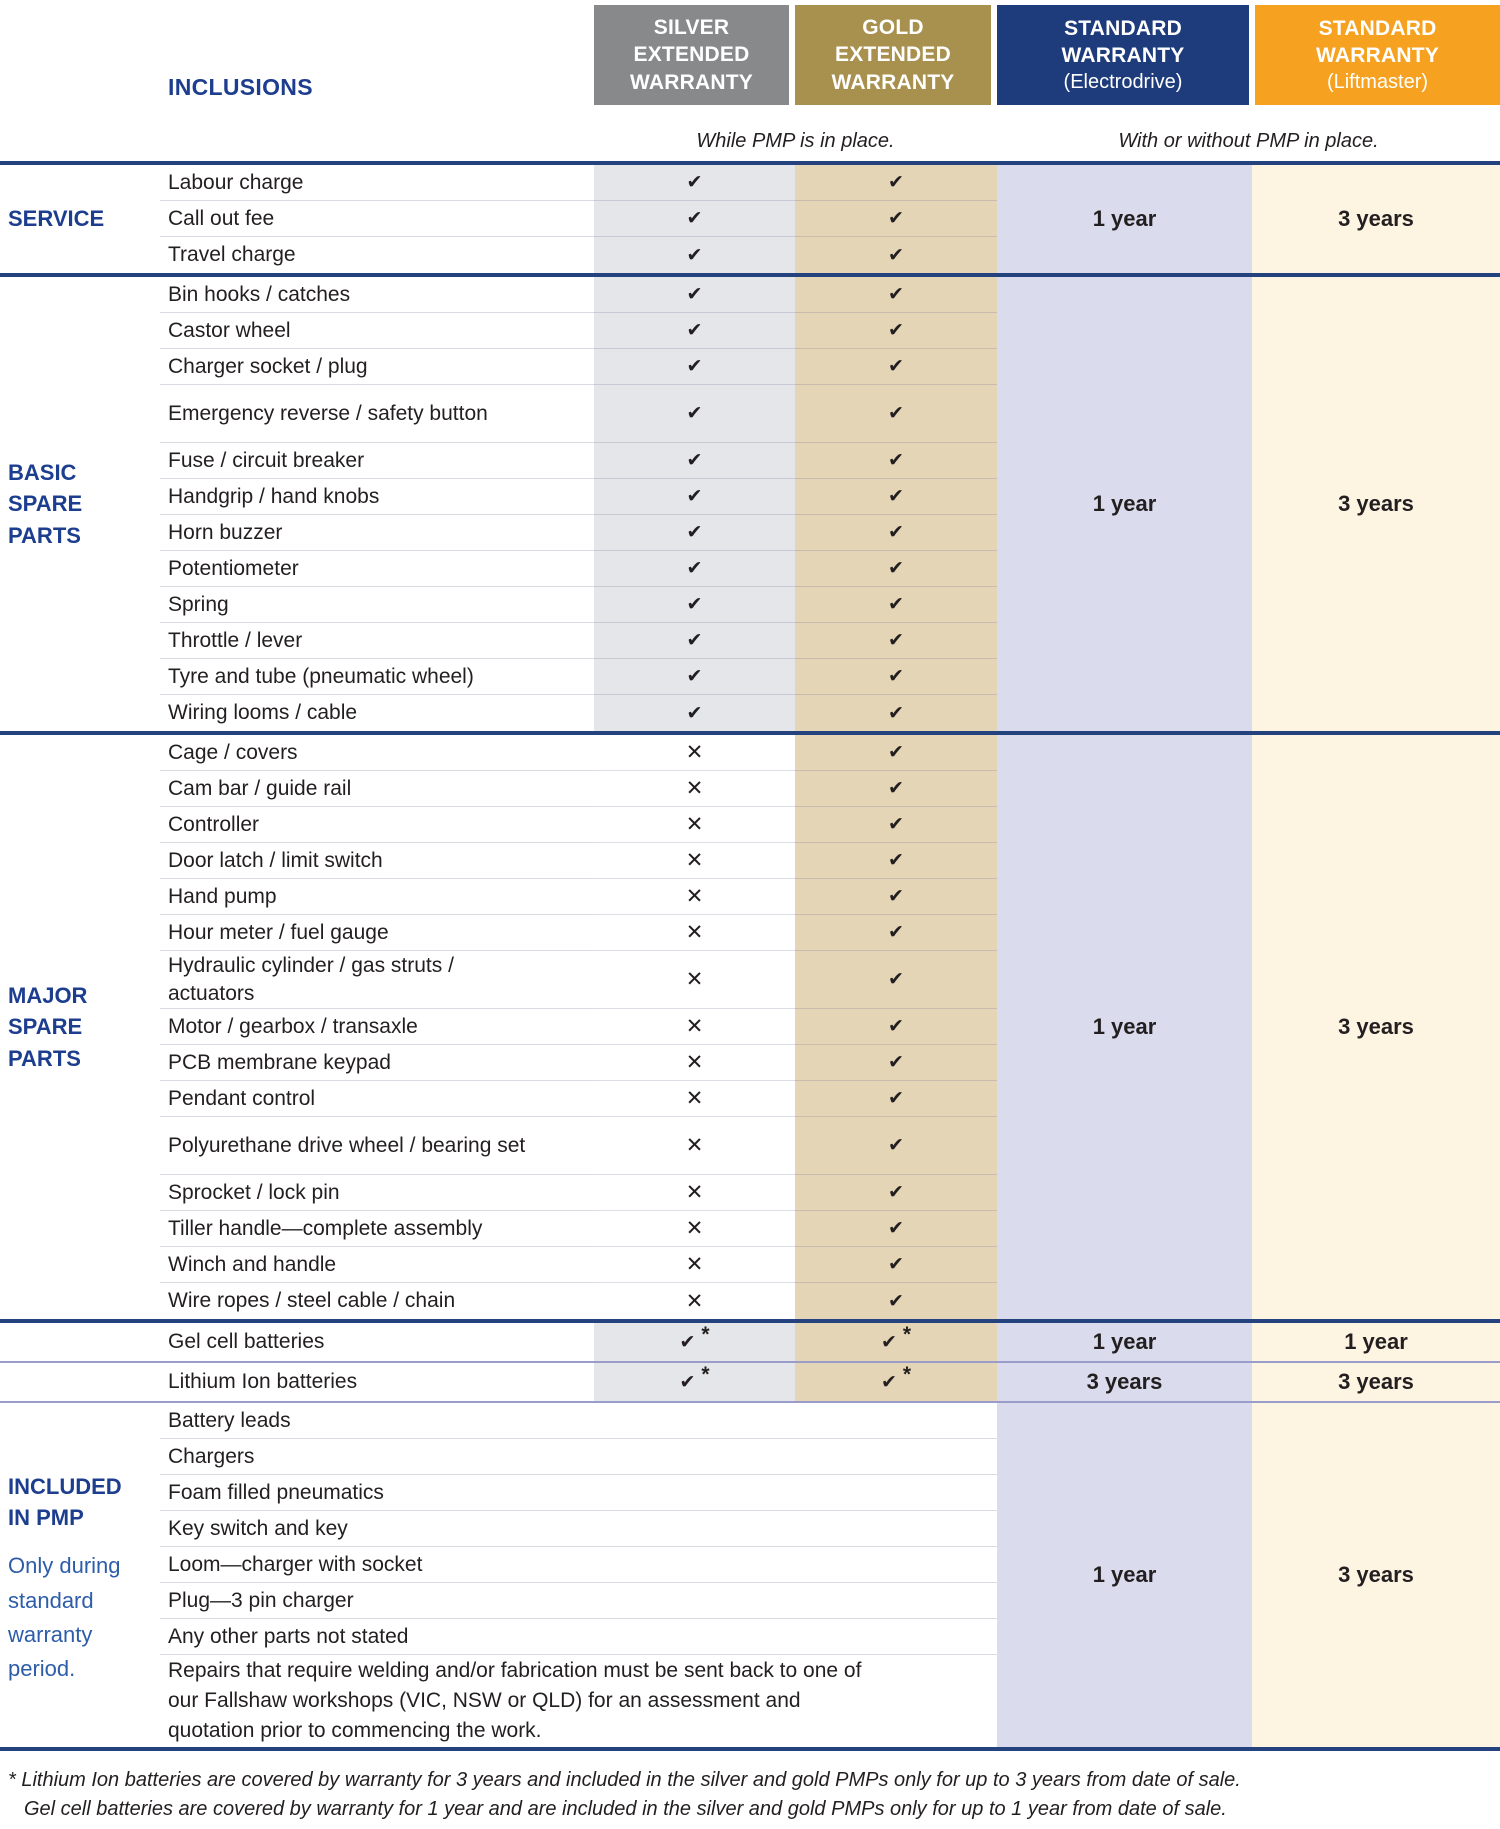 The width and height of the screenshot is (1500, 1829). What do you see at coordinates (1248, 140) in the screenshot?
I see `pmp-note-standard: With or without PMP in place.` at bounding box center [1248, 140].